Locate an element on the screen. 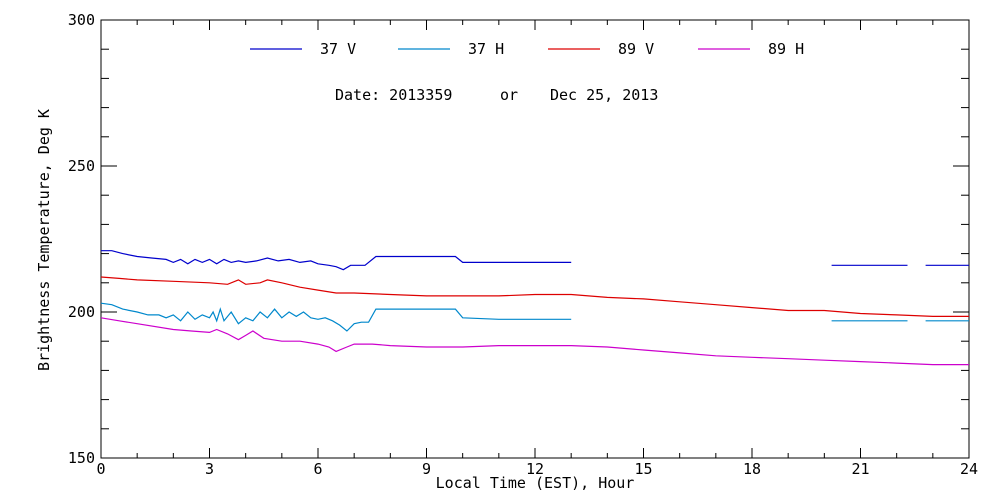 Image resolution: width=1000 pixels, height=500 pixels. date-full: Dec 25, 2013 is located at coordinates (604, 95).